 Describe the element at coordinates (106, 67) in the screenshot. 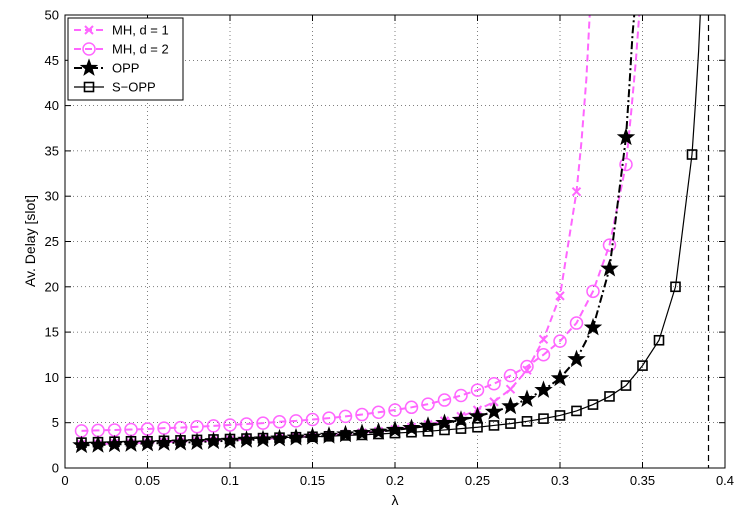

I see `legend-item: OPP` at that location.